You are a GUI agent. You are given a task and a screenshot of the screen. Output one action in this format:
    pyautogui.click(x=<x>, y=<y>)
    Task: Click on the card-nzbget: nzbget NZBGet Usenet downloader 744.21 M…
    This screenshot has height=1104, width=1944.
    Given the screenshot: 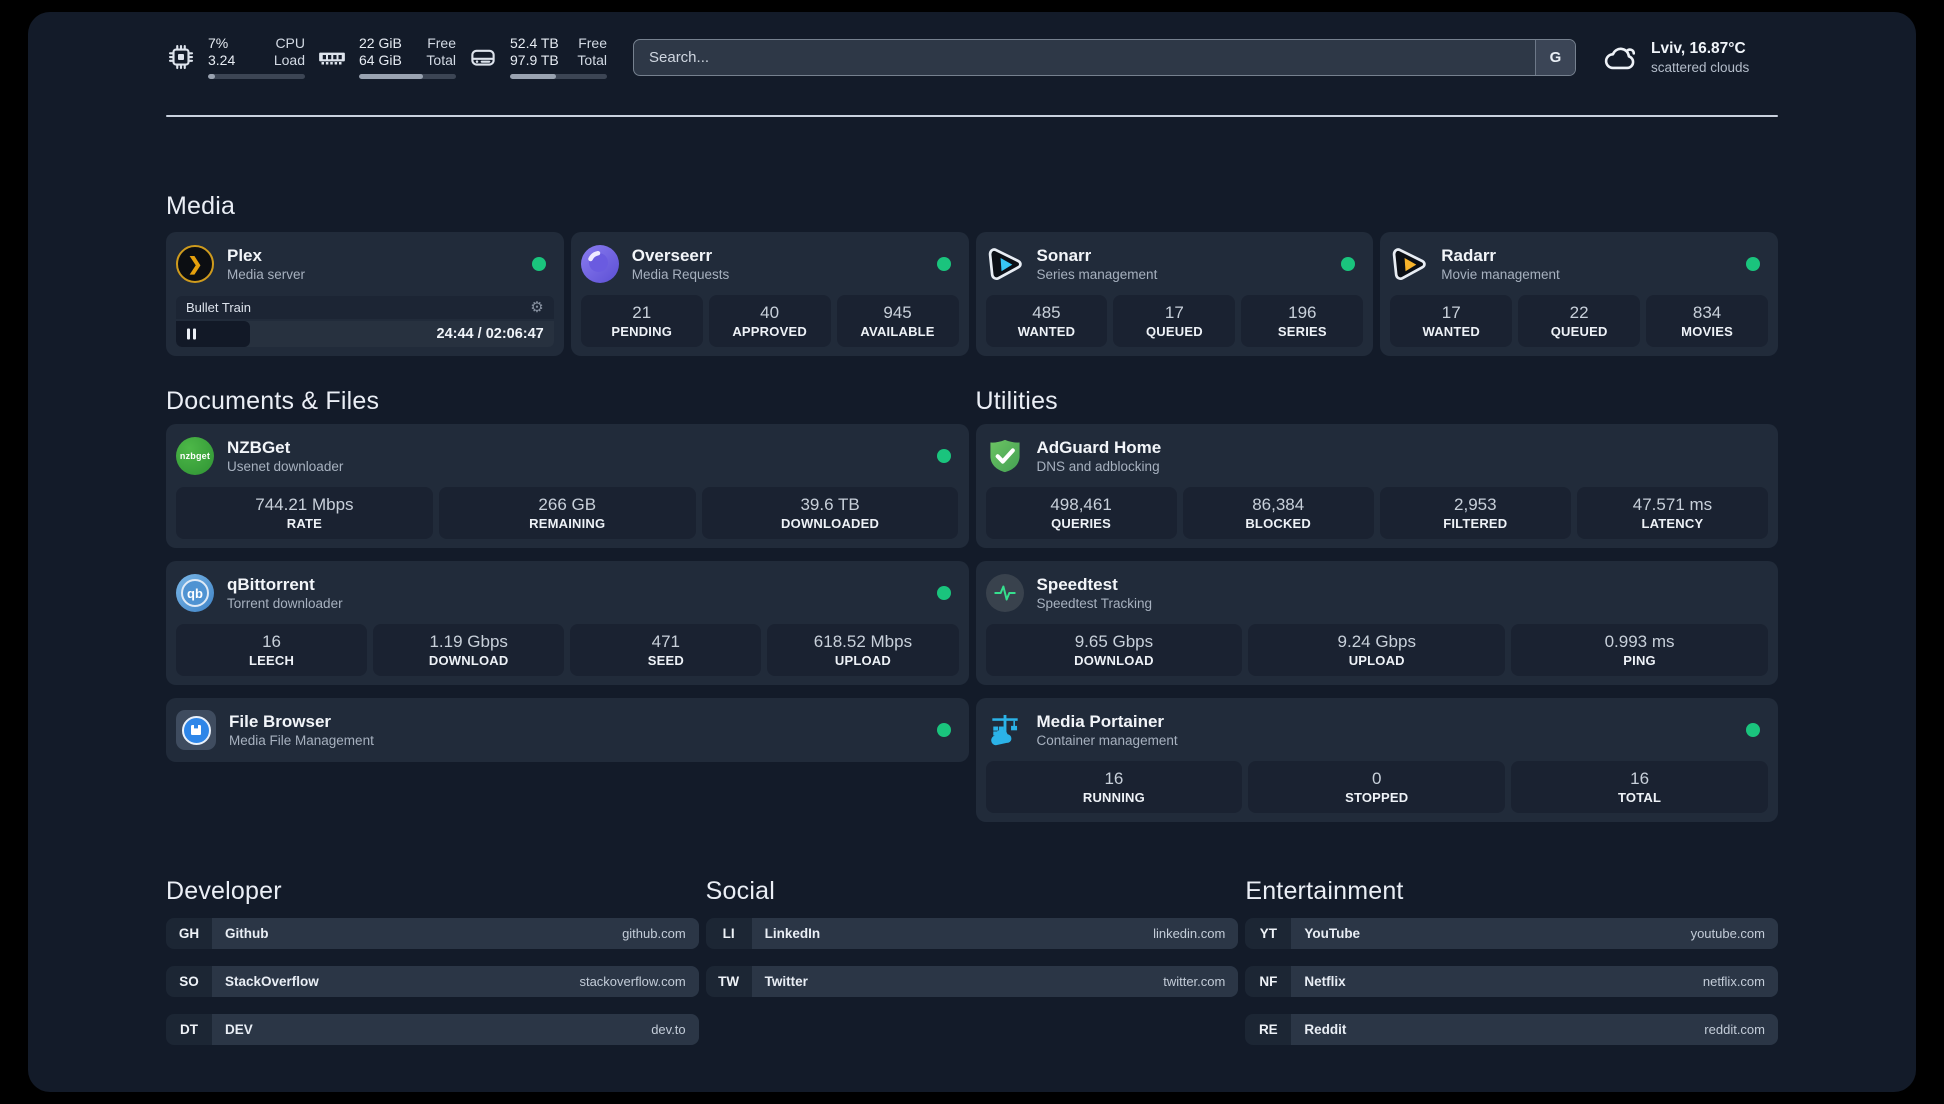 What is the action you would take?
    pyautogui.click(x=567, y=486)
    